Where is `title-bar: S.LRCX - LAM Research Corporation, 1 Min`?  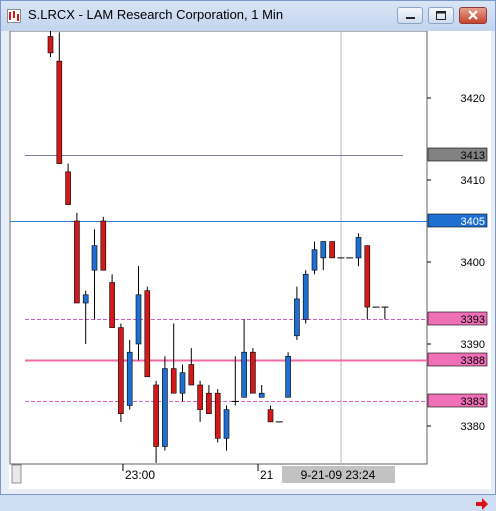 title-bar: S.LRCX - LAM Research Corporation, 1 Min is located at coordinates (248, 16).